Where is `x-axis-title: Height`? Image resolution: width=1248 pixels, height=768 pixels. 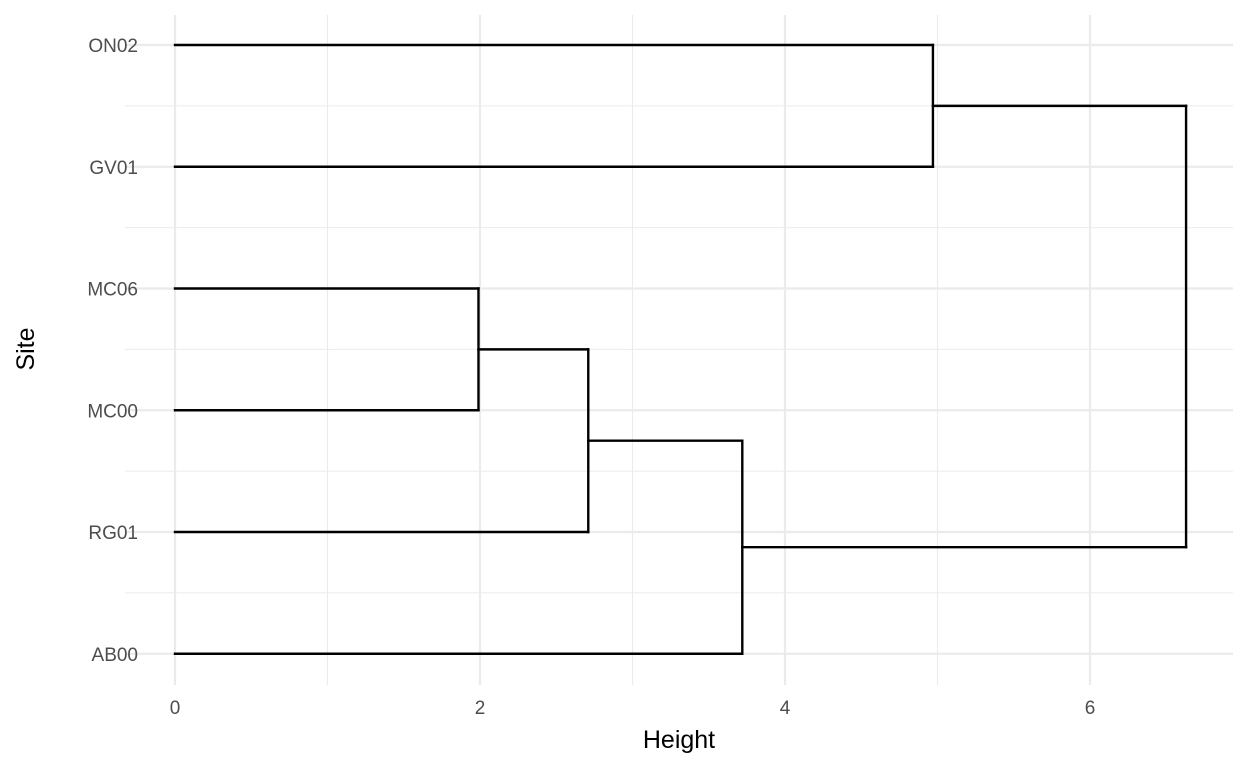 x-axis-title: Height is located at coordinates (679, 740).